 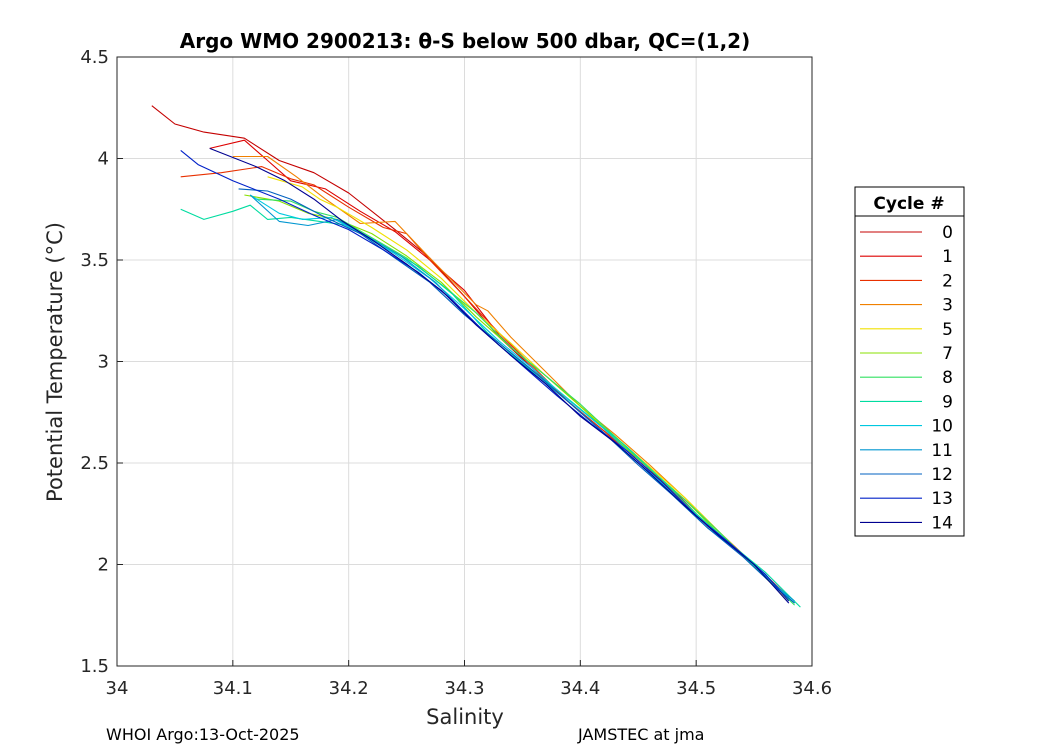 What do you see at coordinates (947, 281) in the screenshot?
I see `legend-label-cycle-2: 2` at bounding box center [947, 281].